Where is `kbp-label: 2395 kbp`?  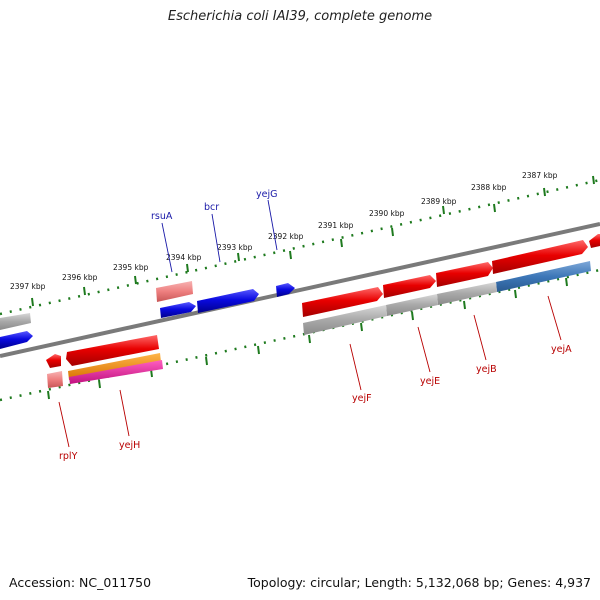
kbp-label: 2395 kbp is located at coordinates (131, 267).